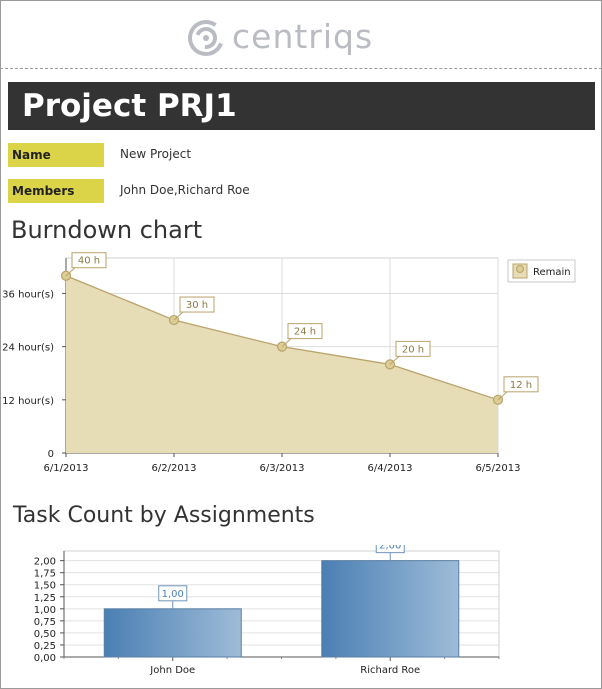  I want to click on x-tick-label: 6/5/2013, so click(498, 468).